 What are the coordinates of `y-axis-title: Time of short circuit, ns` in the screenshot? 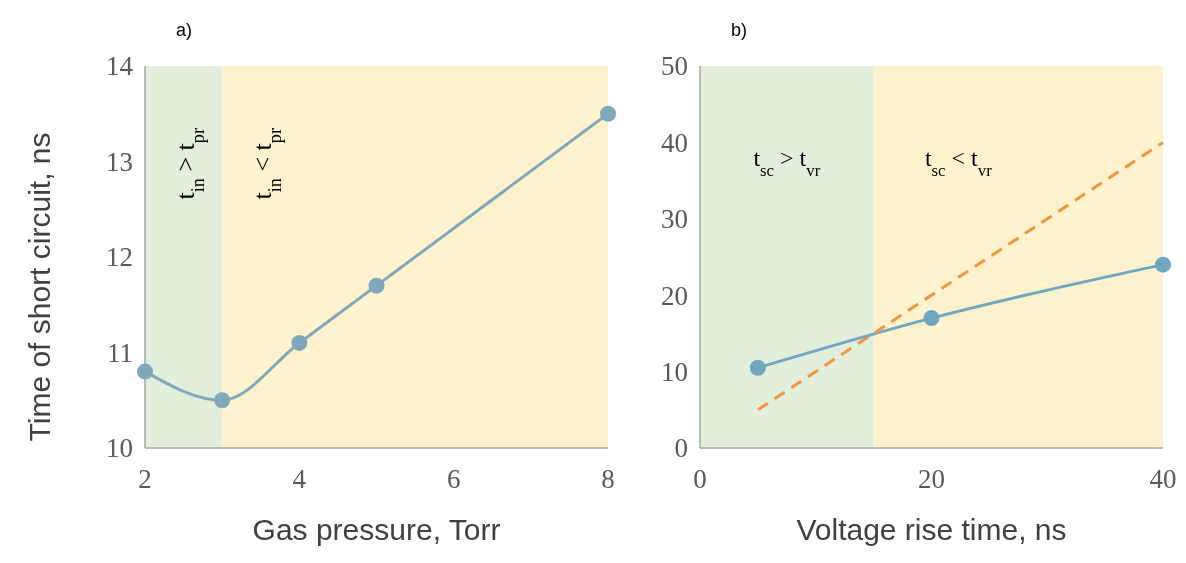 It's located at (39, 287).